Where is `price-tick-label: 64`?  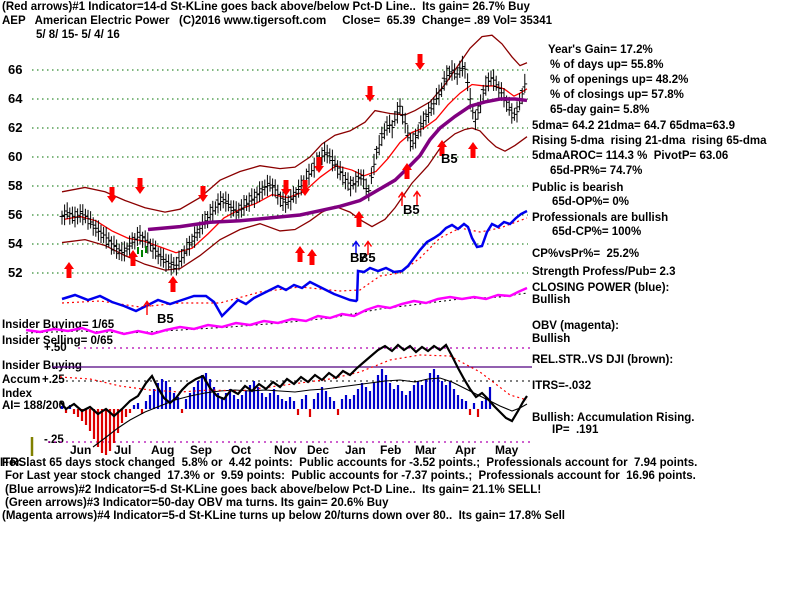
price-tick-label: 64 is located at coordinates (15, 98).